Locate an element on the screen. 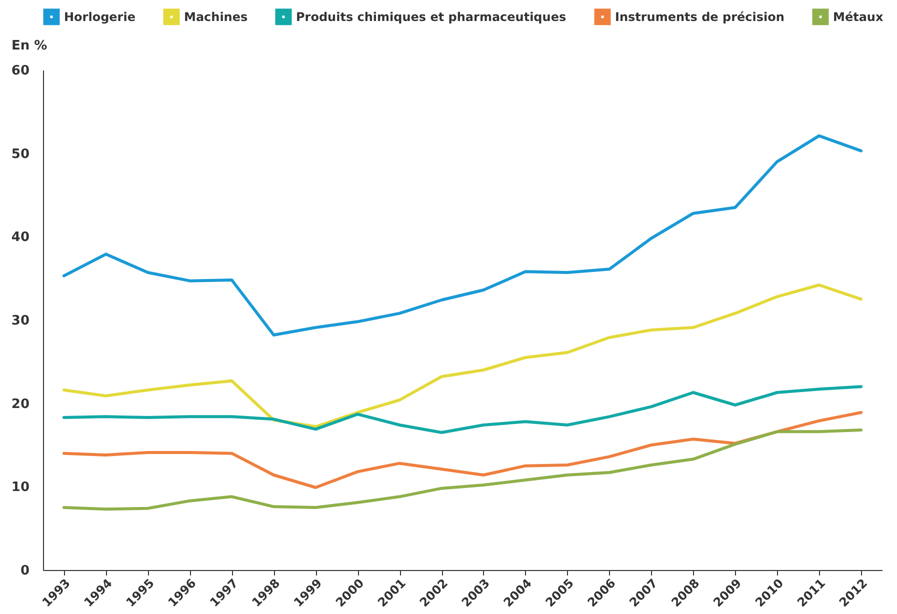 The width and height of the screenshot is (897, 614). legend-label: Instruments de précision is located at coordinates (699, 17).